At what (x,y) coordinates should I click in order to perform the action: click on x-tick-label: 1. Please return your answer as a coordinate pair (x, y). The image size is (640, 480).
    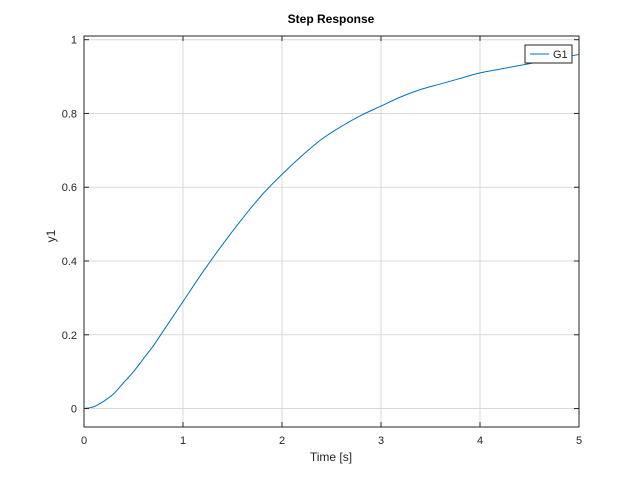
    Looking at the image, I should click on (183, 441).